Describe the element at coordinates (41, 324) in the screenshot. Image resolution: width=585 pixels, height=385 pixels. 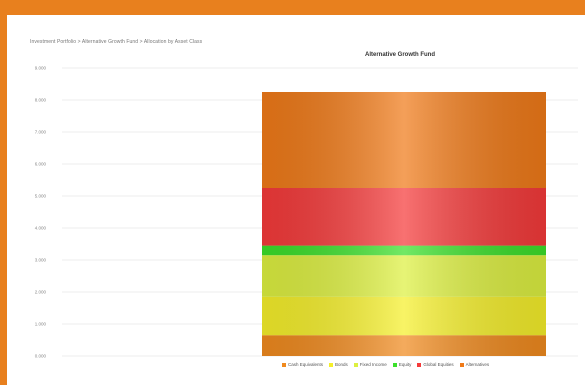
I see `y-tick-label: 1.000` at that location.